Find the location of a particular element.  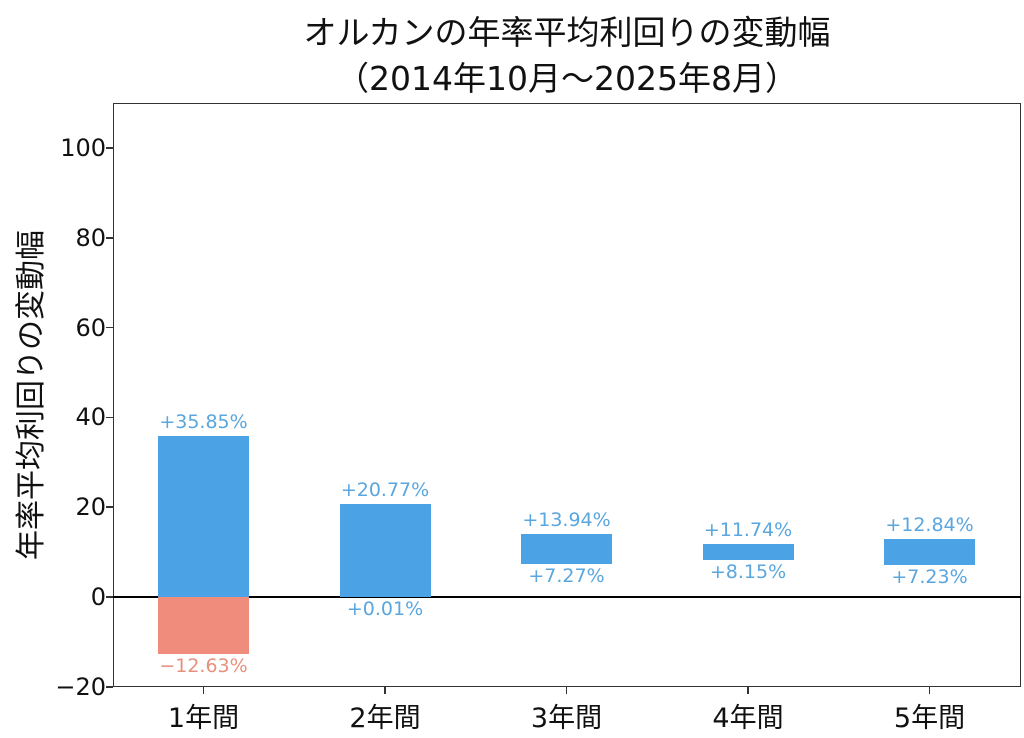

bar-max-label: +11.74% is located at coordinates (748, 530).